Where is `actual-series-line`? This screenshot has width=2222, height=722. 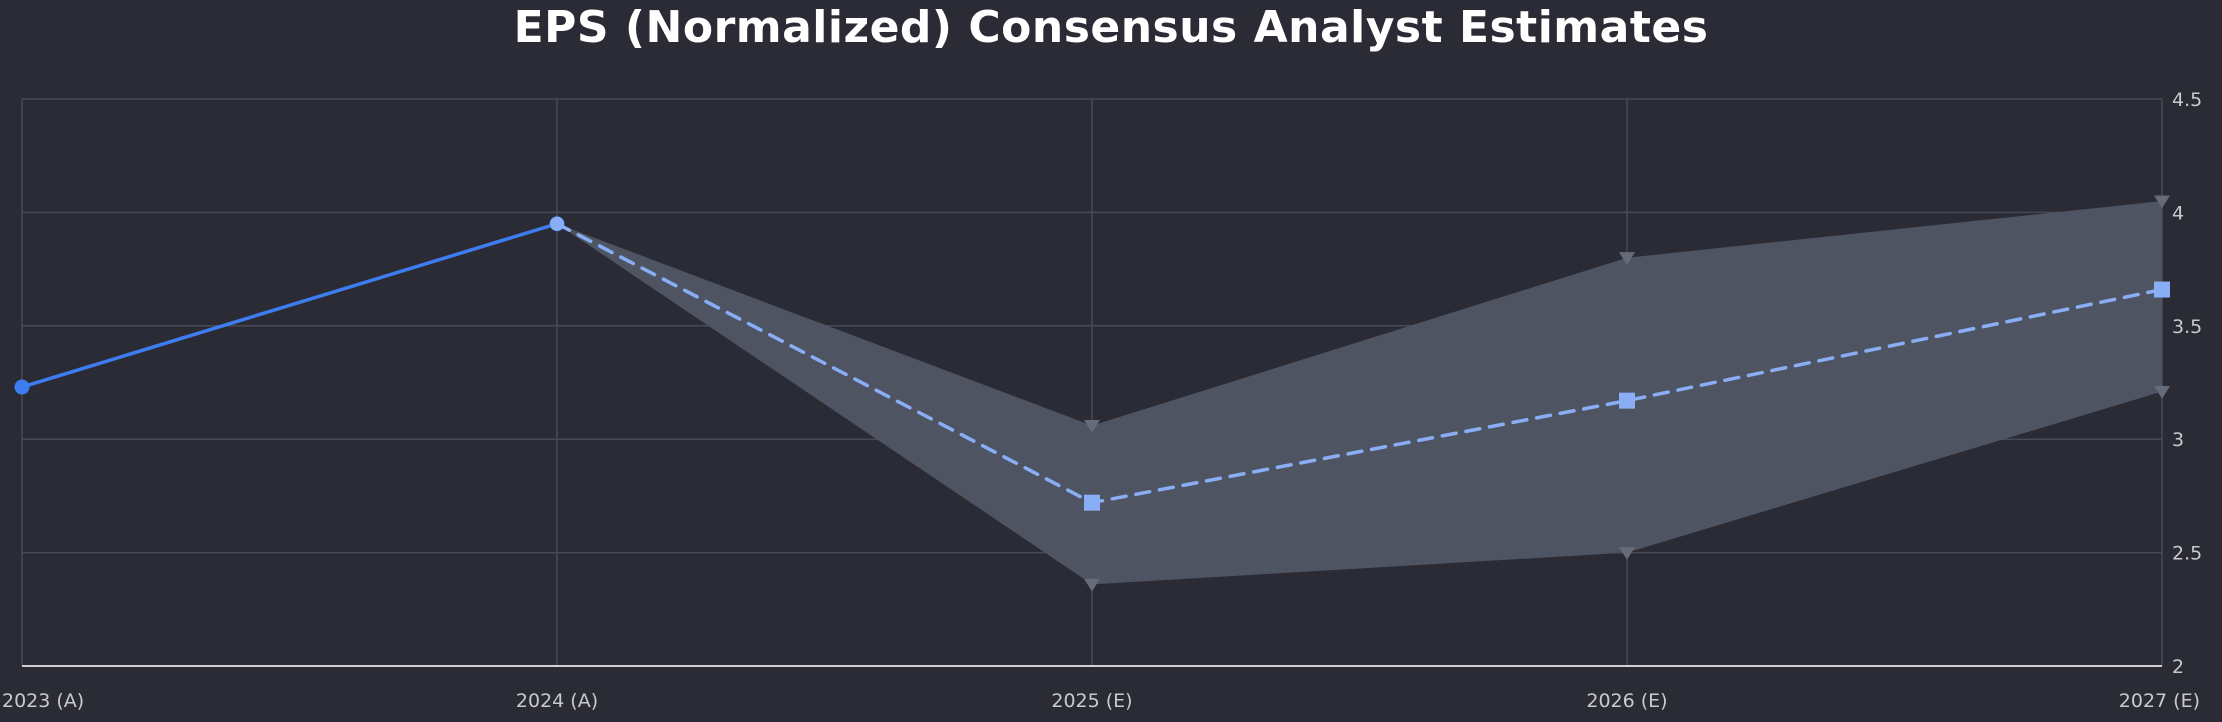 actual-series-line is located at coordinates (289, 305).